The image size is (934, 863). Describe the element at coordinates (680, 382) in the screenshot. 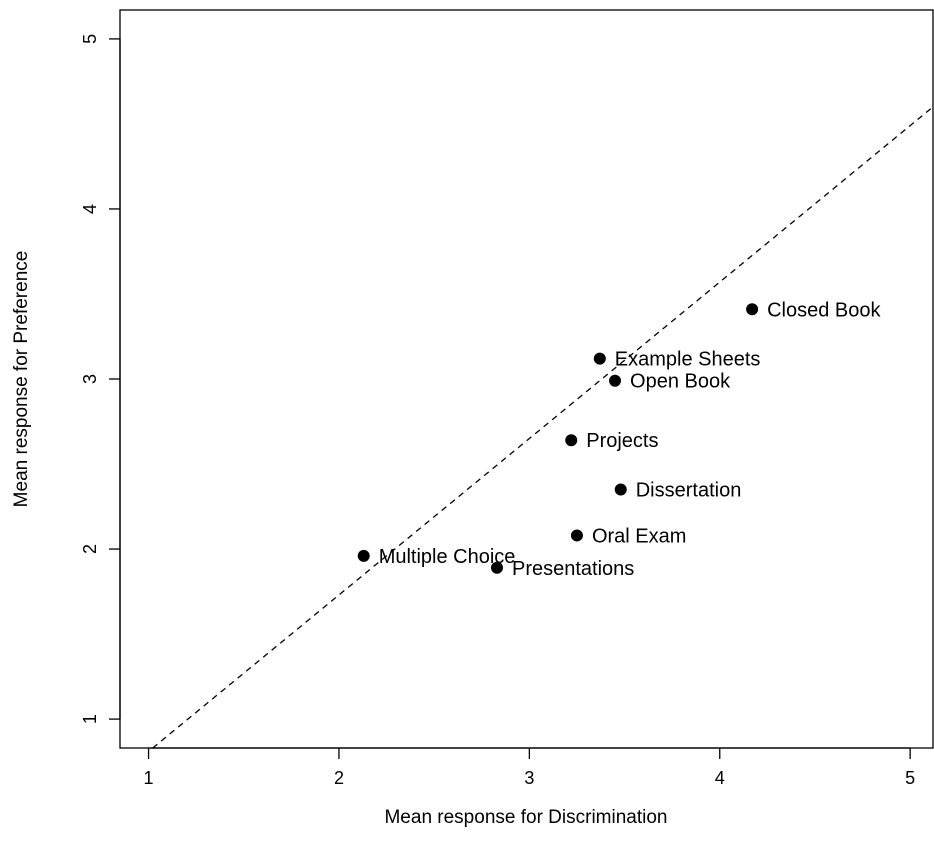

I see `point-label: Open Book` at that location.